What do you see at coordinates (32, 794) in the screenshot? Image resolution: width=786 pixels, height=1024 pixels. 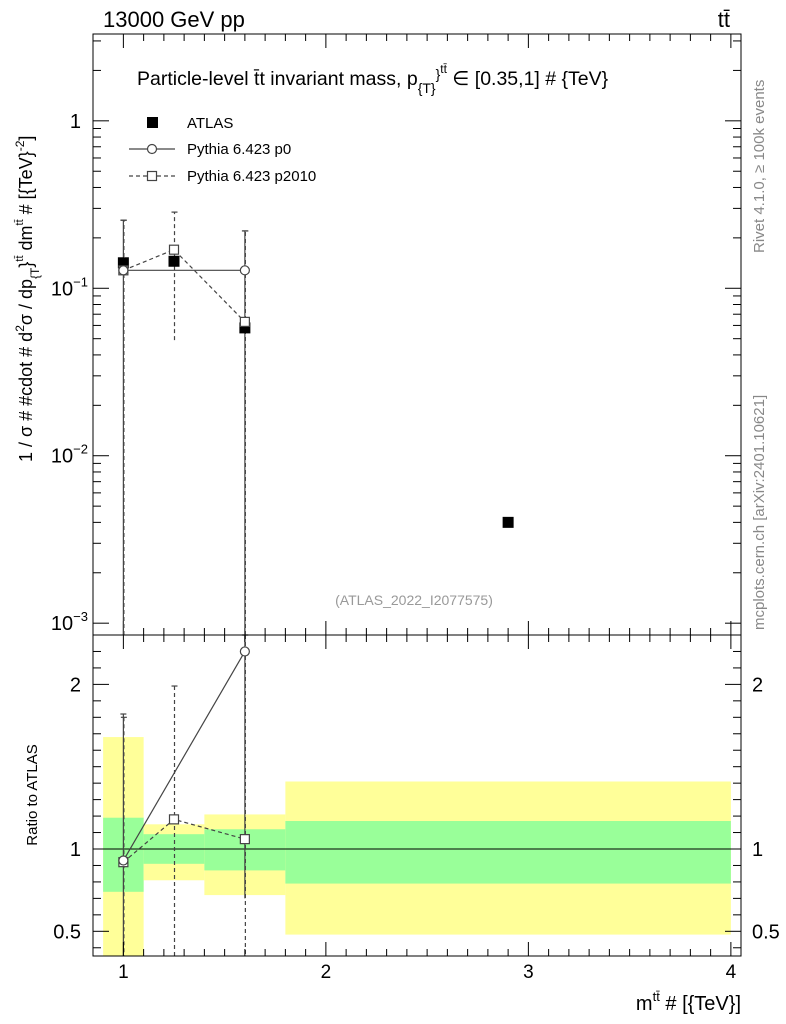 I see `ratio-ylabel: Ratio to ATLAS` at bounding box center [32, 794].